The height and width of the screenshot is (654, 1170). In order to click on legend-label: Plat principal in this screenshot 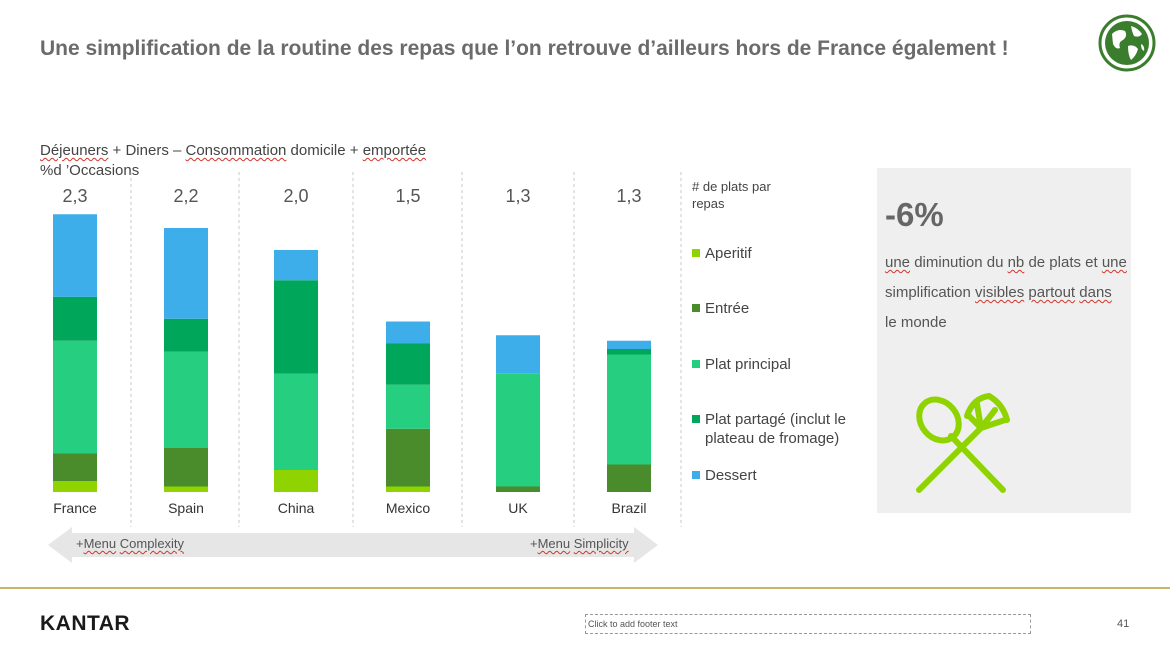, I will do `click(748, 364)`.